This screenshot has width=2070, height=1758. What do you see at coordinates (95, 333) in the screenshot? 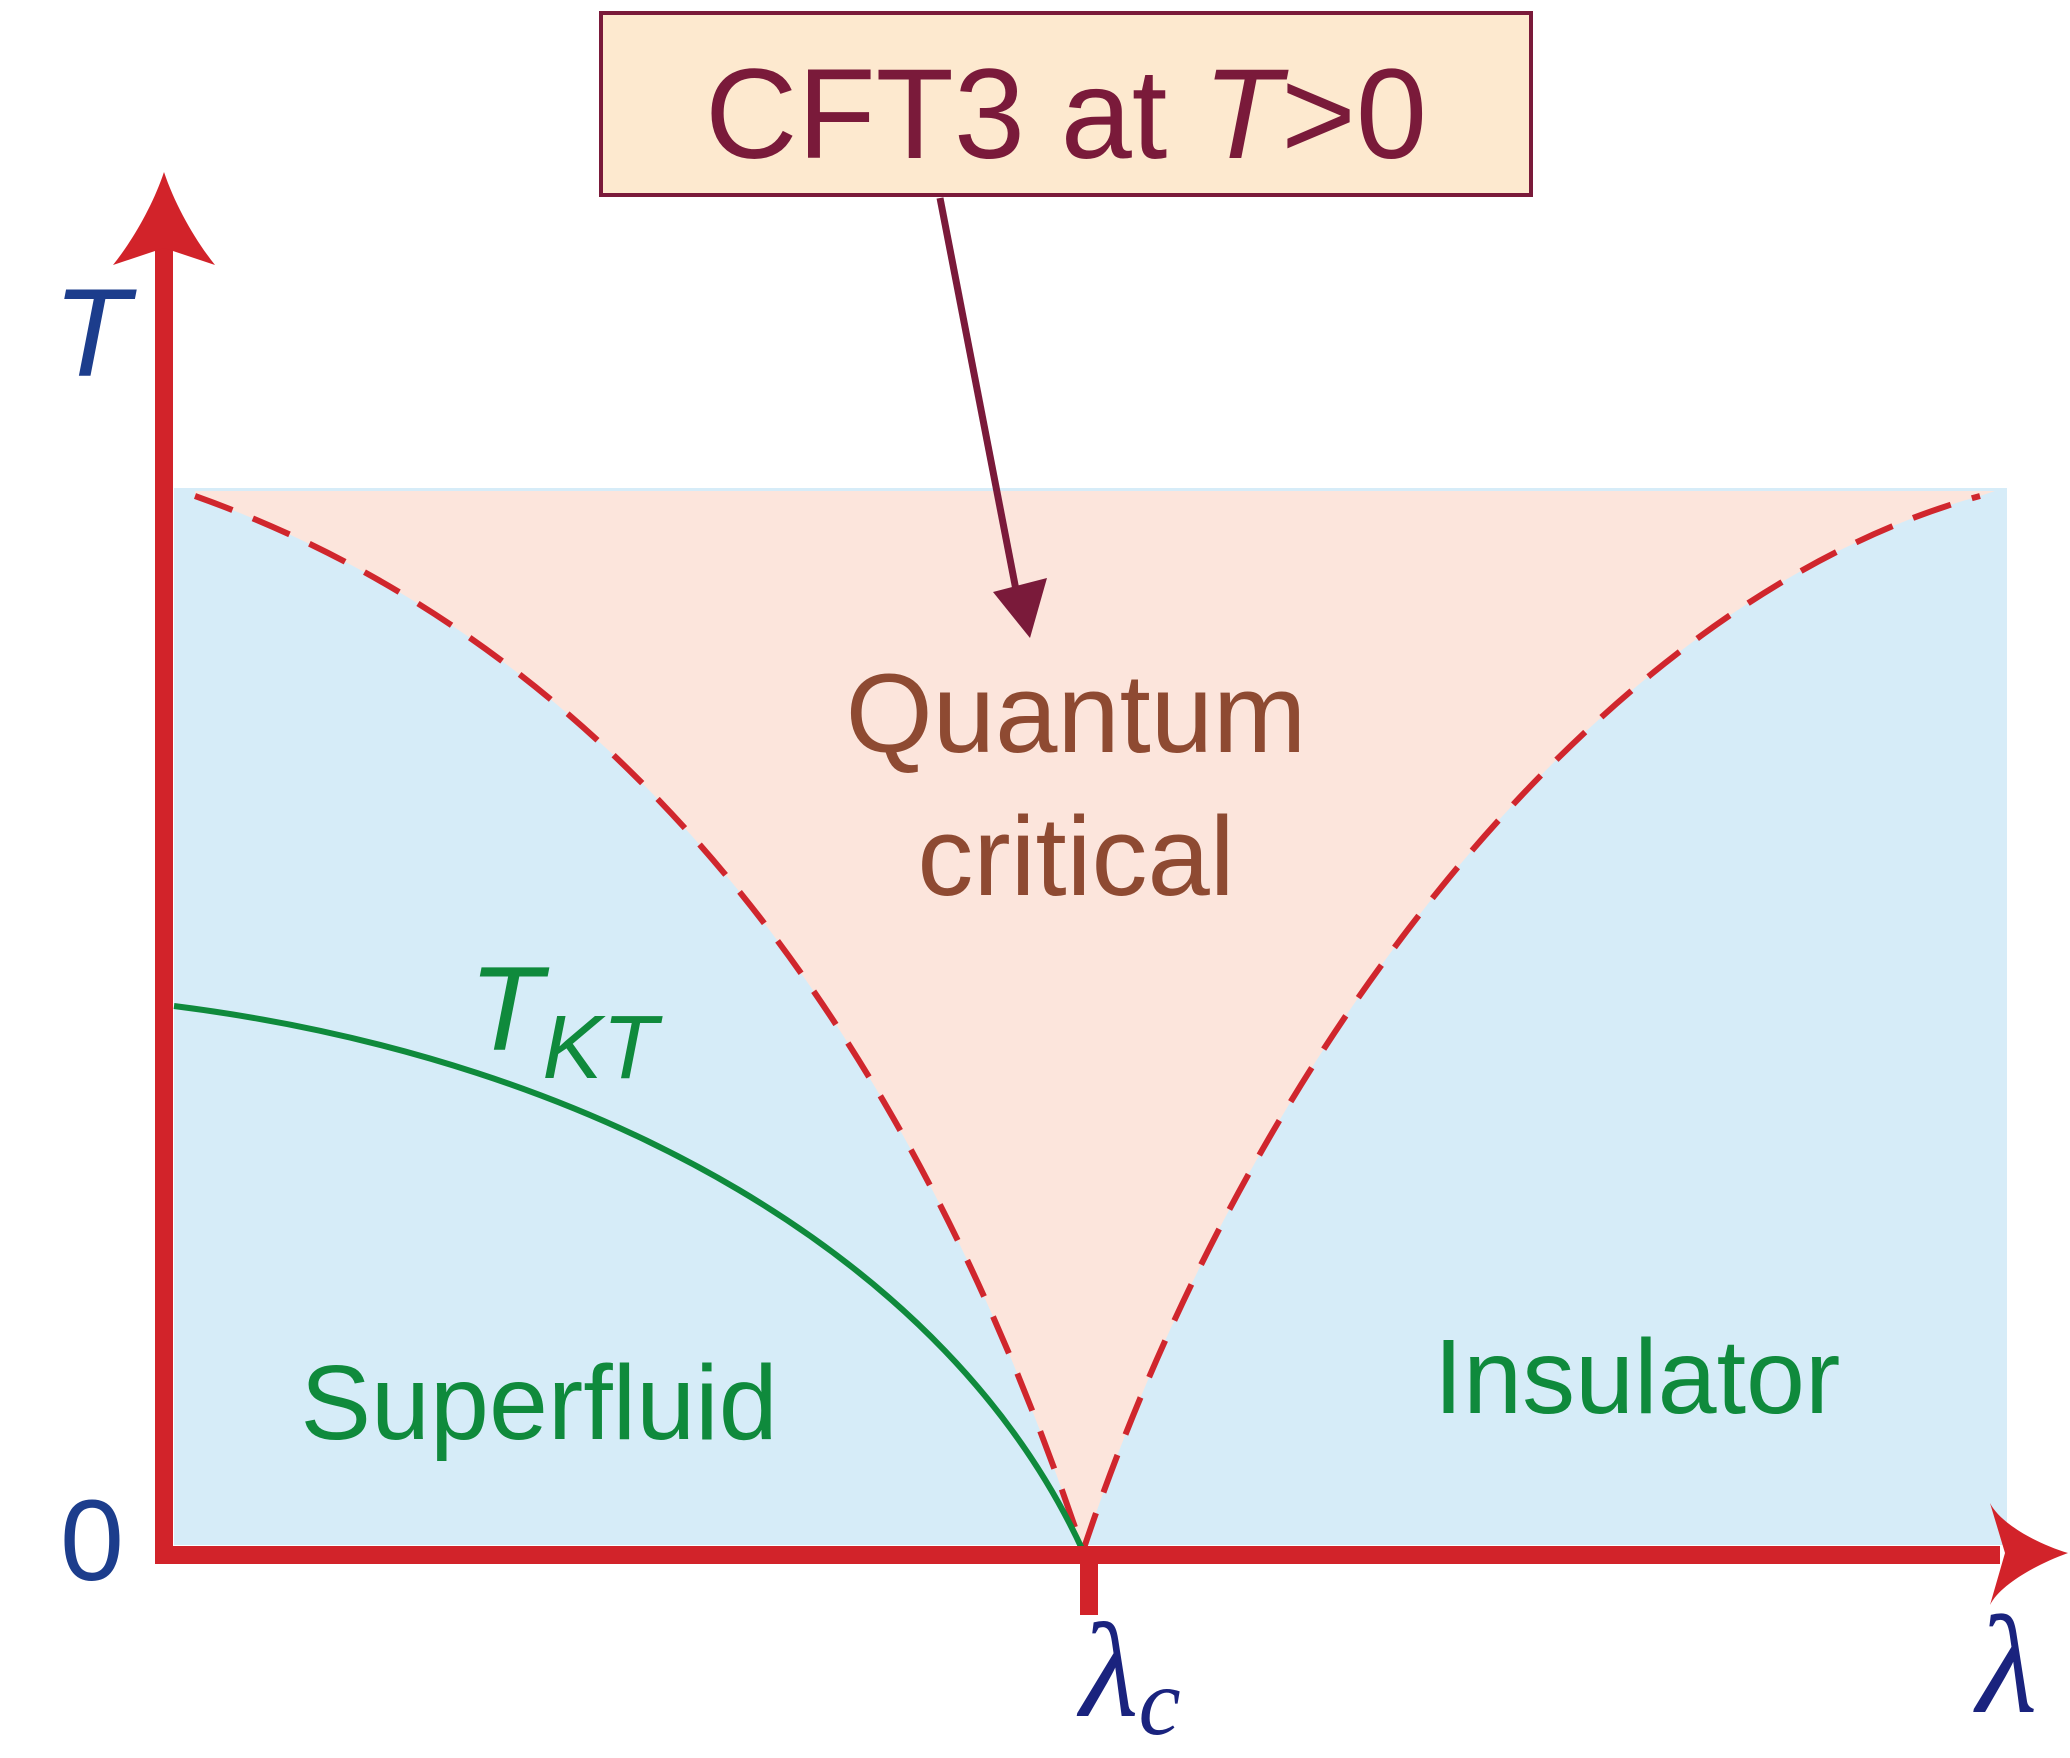
I see `y-label: T` at bounding box center [95, 333].